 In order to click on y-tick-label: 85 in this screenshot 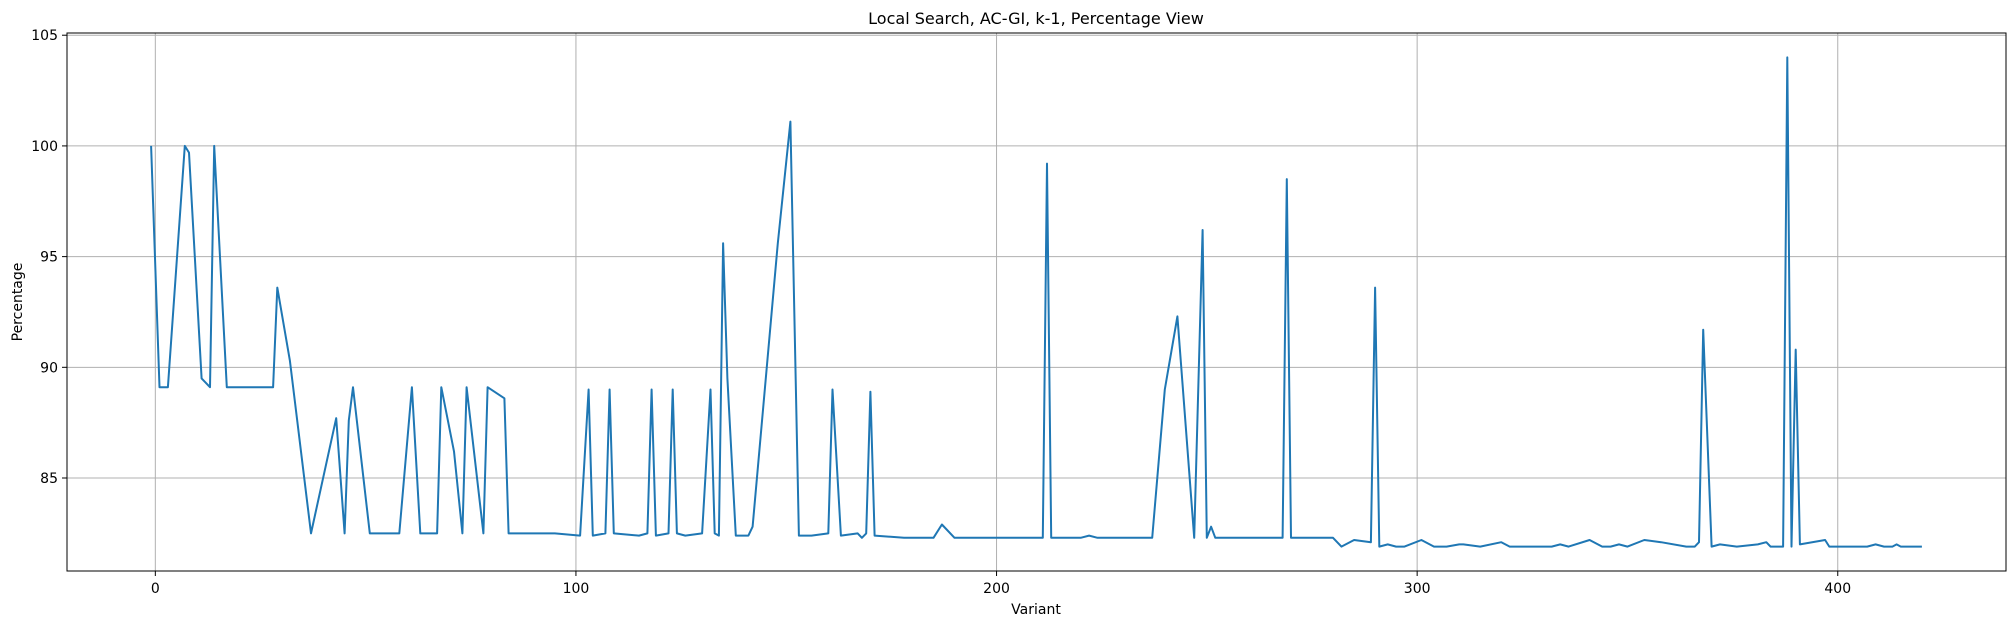, I will do `click(49, 479)`.